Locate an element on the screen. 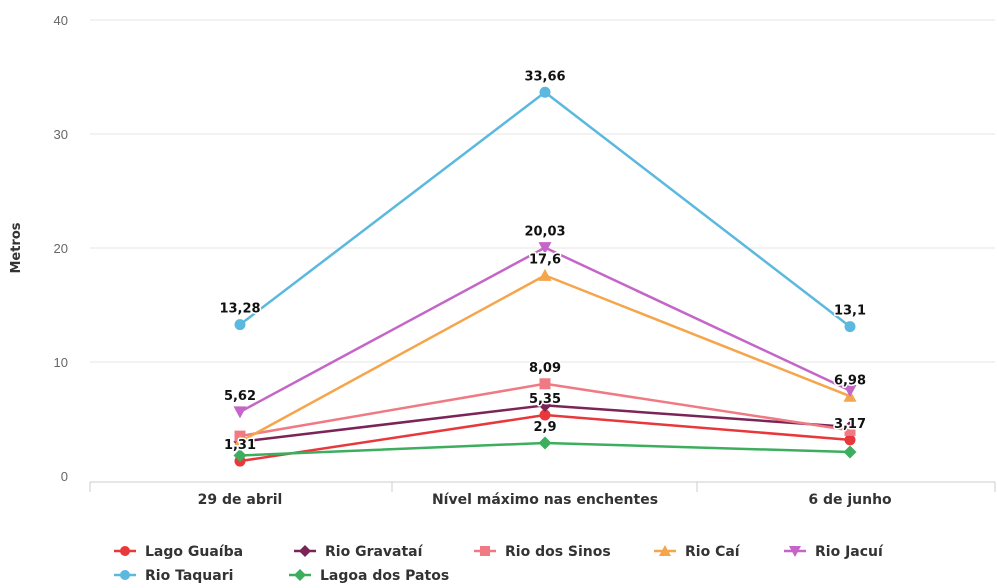 The height and width of the screenshot is (588, 997). x-tick-label: 6 de junho is located at coordinates (850, 500).